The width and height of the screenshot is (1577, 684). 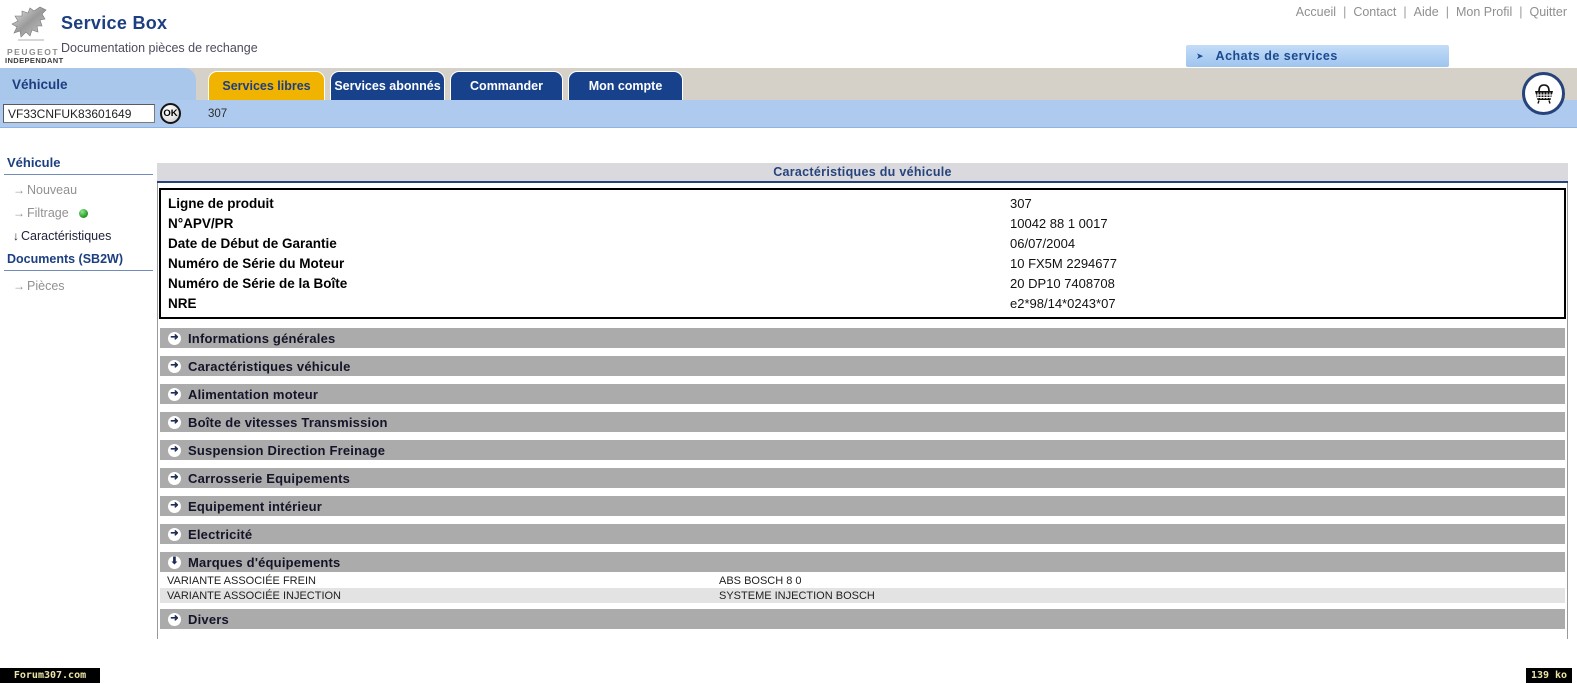 I want to click on section-marques-equipements: ⬇ Marques d'équipements, so click(x=862, y=562).